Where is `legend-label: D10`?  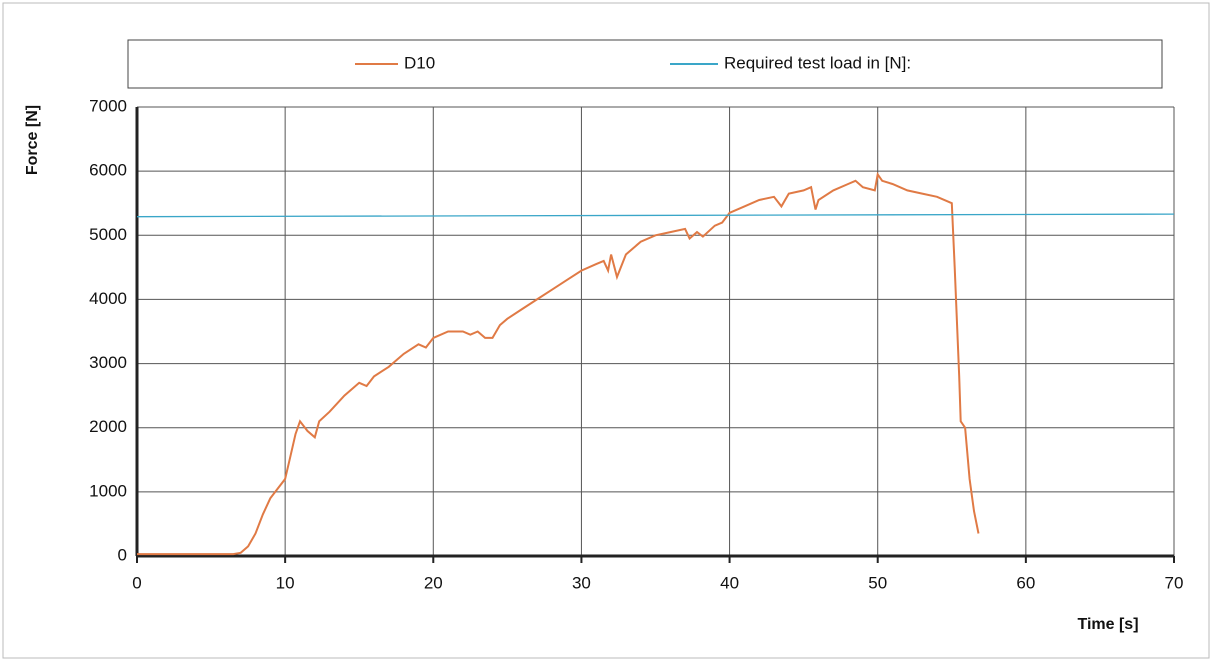 legend-label: D10 is located at coordinates (419, 62).